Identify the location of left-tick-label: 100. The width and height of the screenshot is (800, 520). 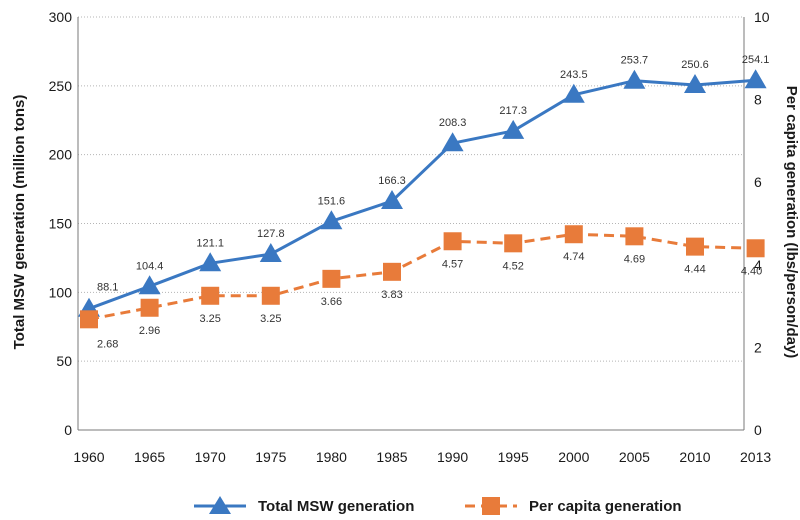
(61, 292).